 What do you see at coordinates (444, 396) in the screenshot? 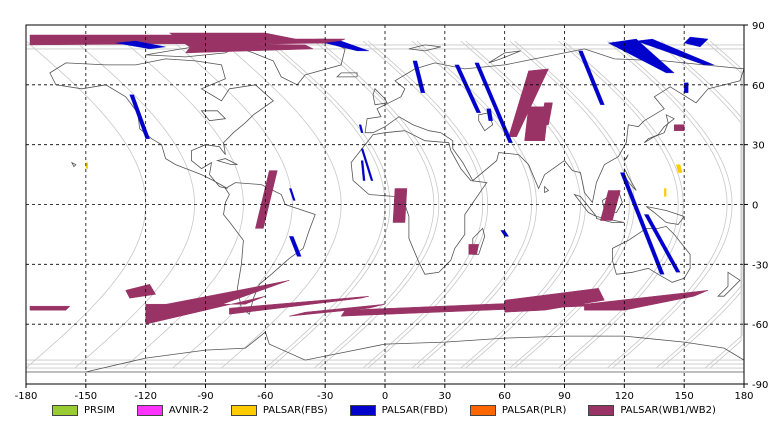
I see `x-tick-label: 30` at bounding box center [444, 396].